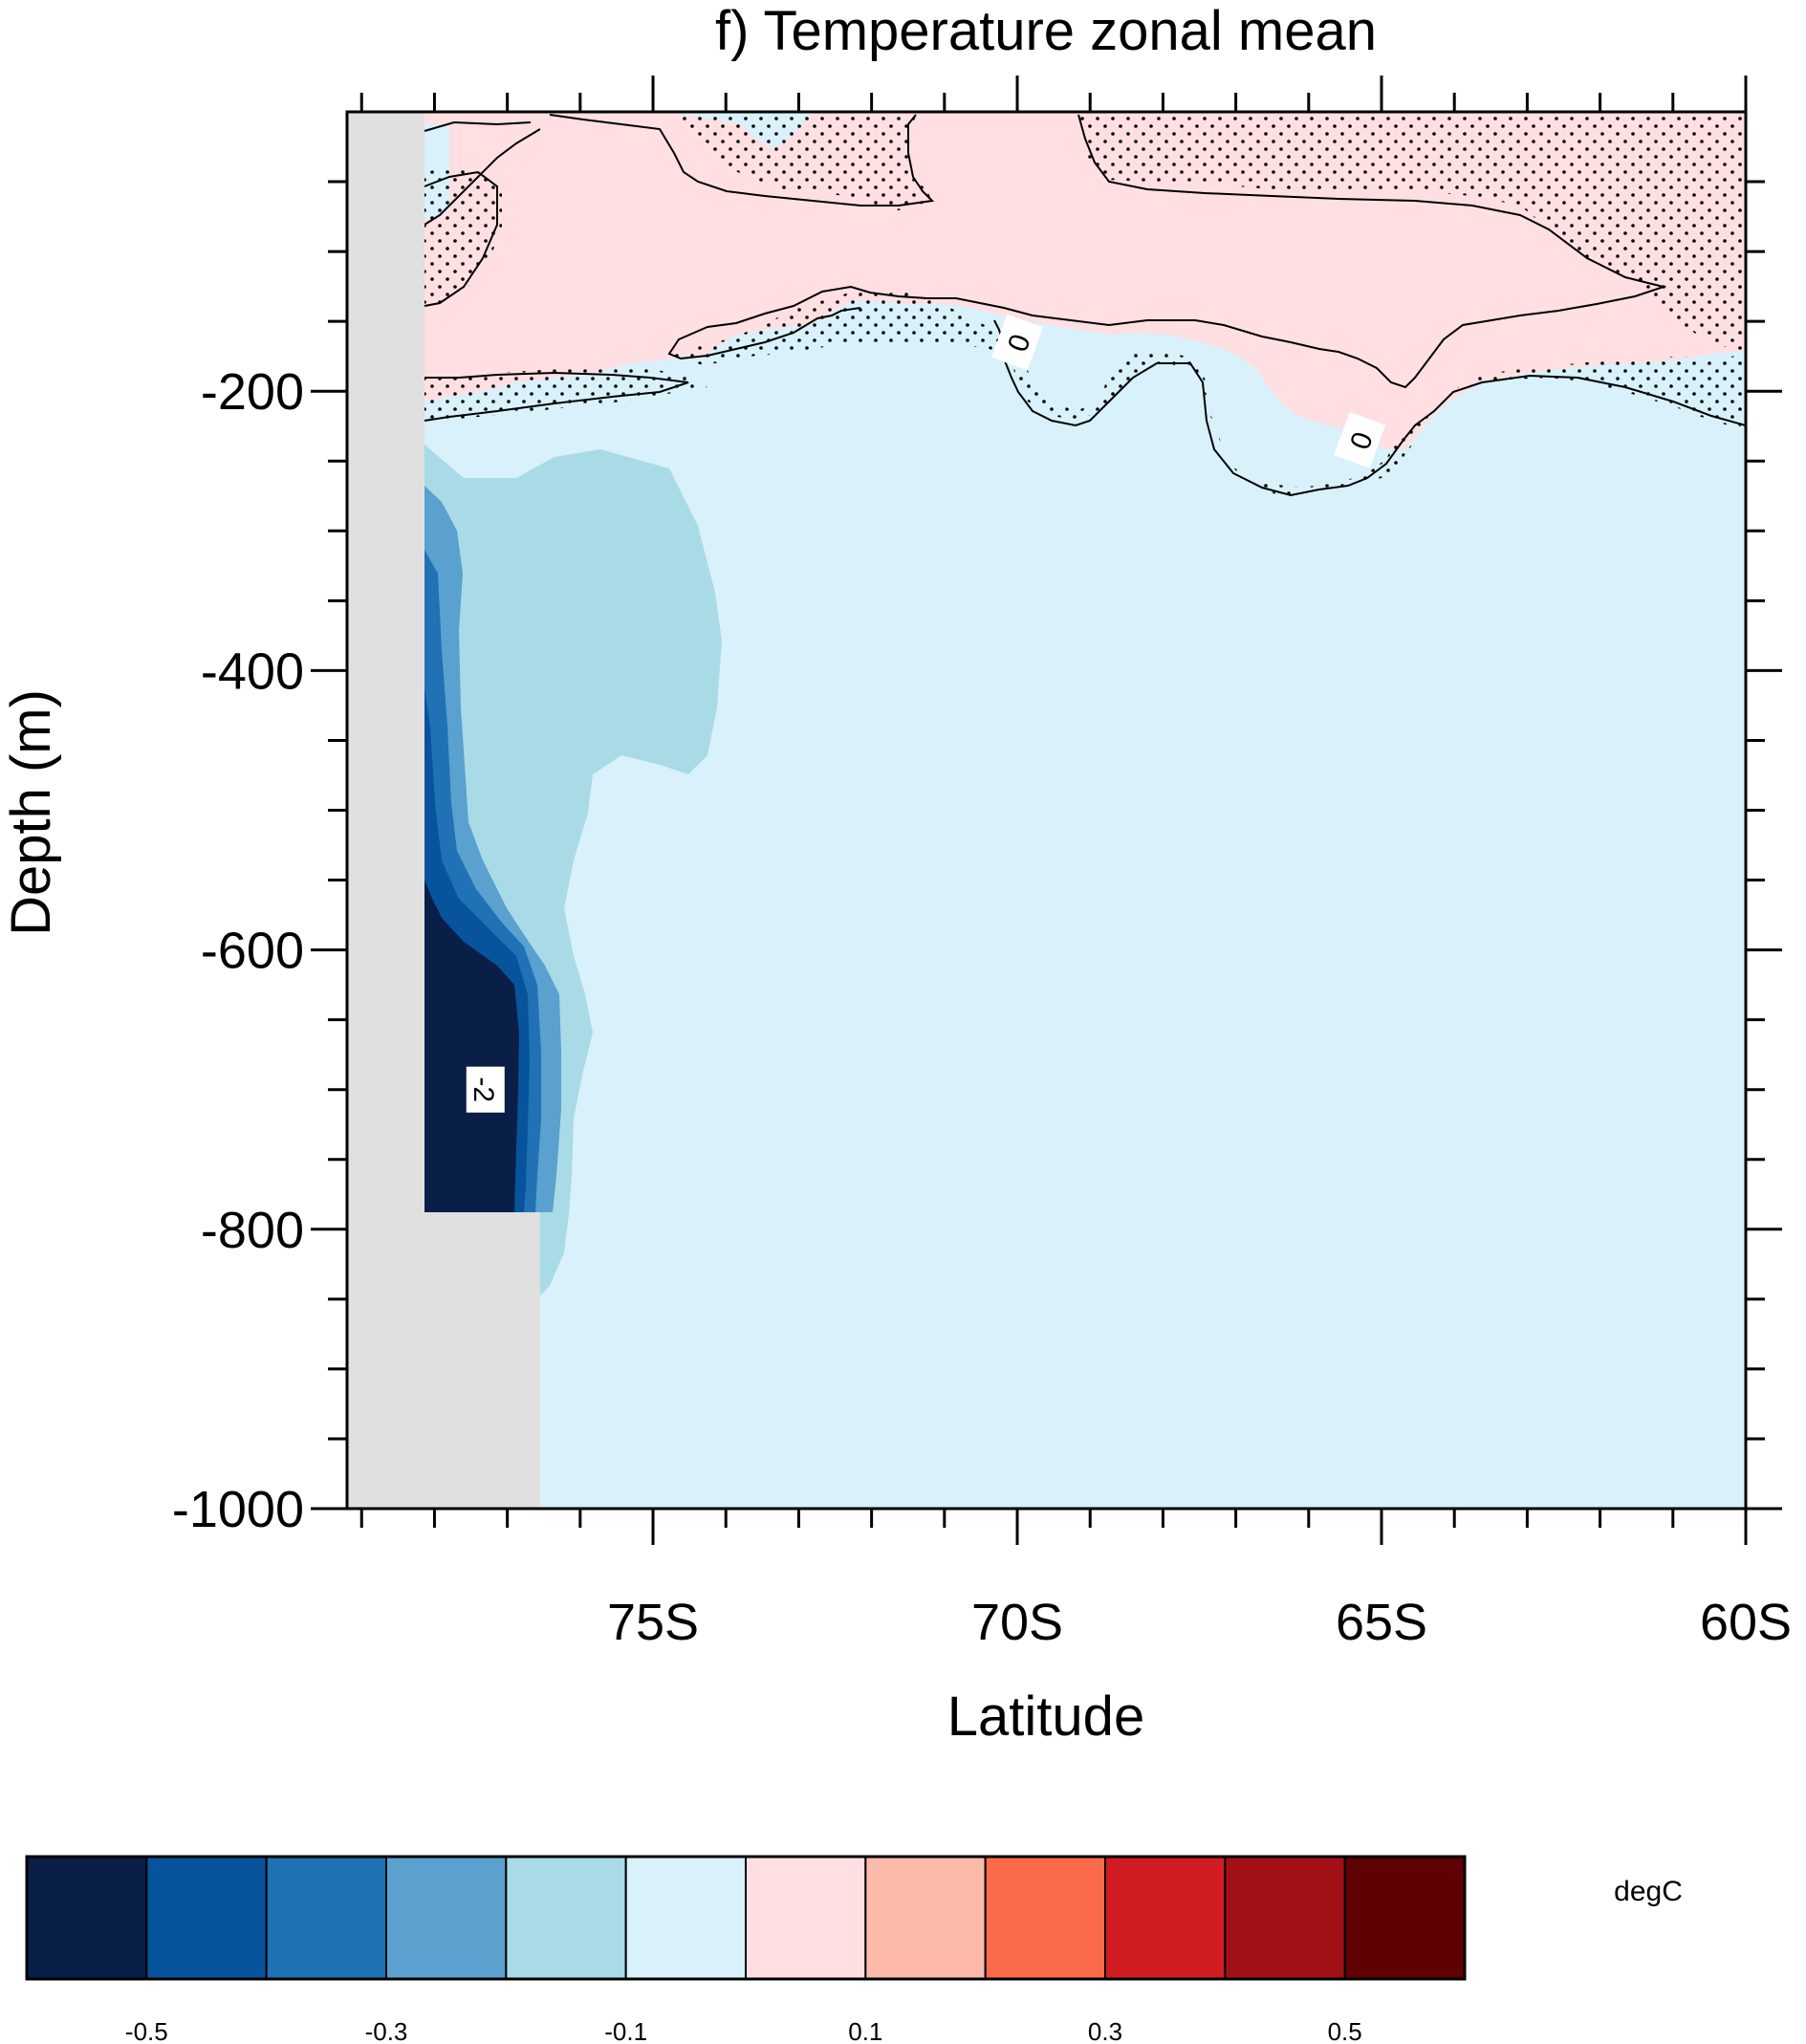 The height and width of the screenshot is (2044, 1806). I want to click on colorbar-label: -0.1, so click(625, 2030).